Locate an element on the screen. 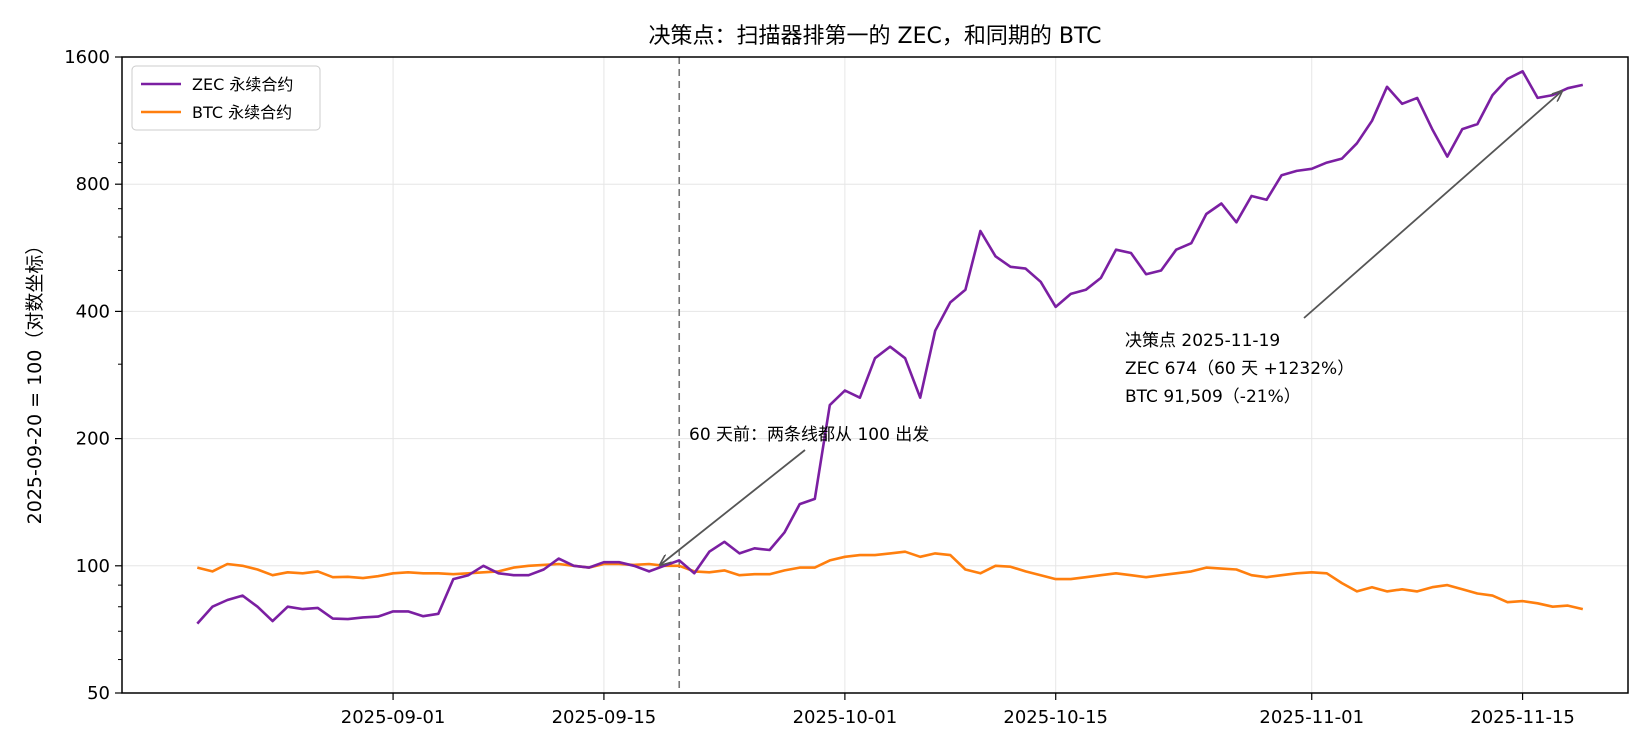 The image size is (1650, 750). x-tick-label: 2025-11-01 is located at coordinates (1311, 717).